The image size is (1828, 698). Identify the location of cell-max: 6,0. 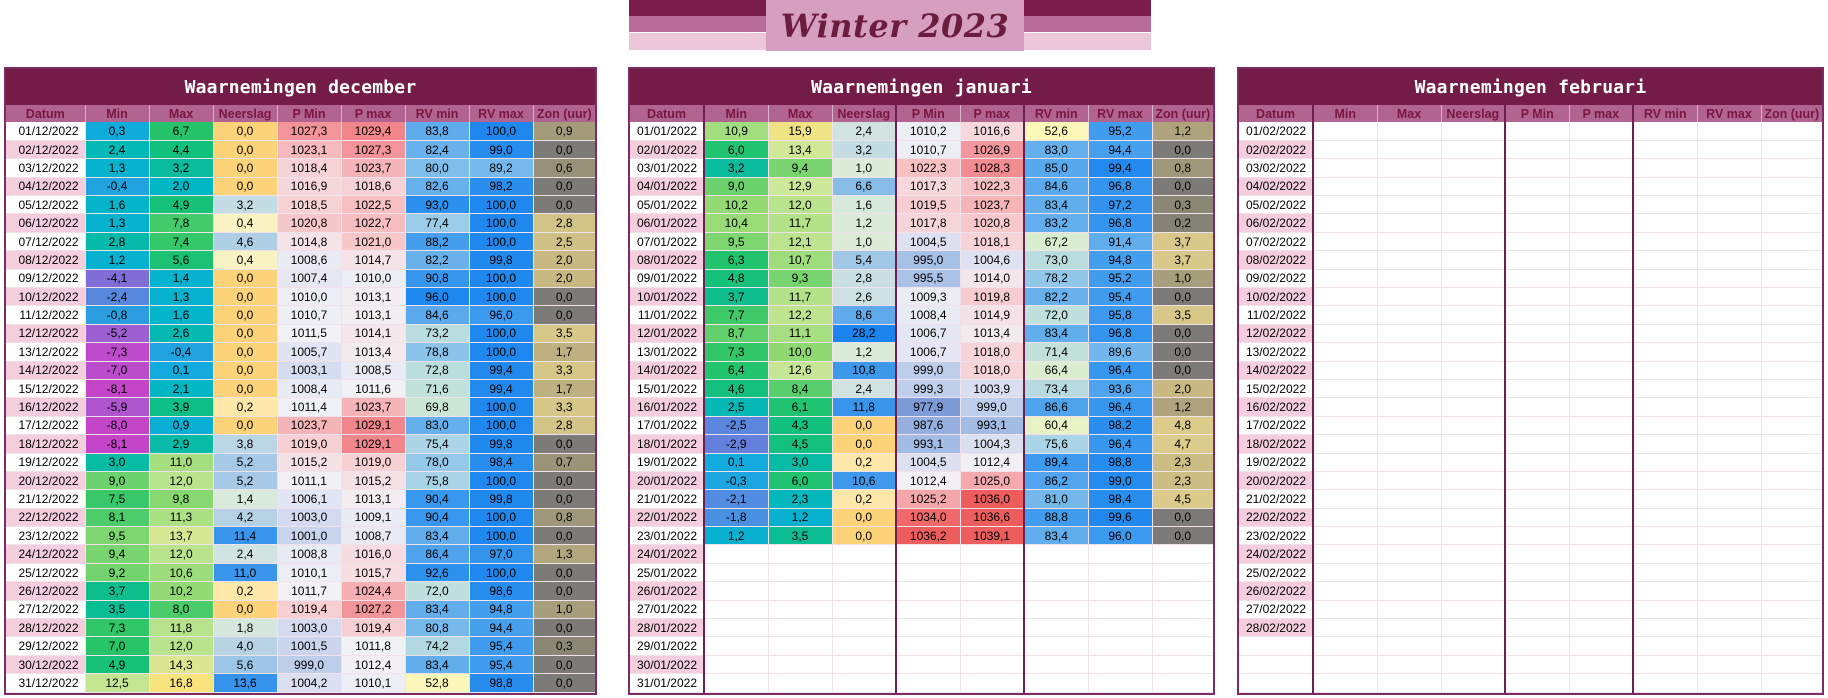
(800, 481).